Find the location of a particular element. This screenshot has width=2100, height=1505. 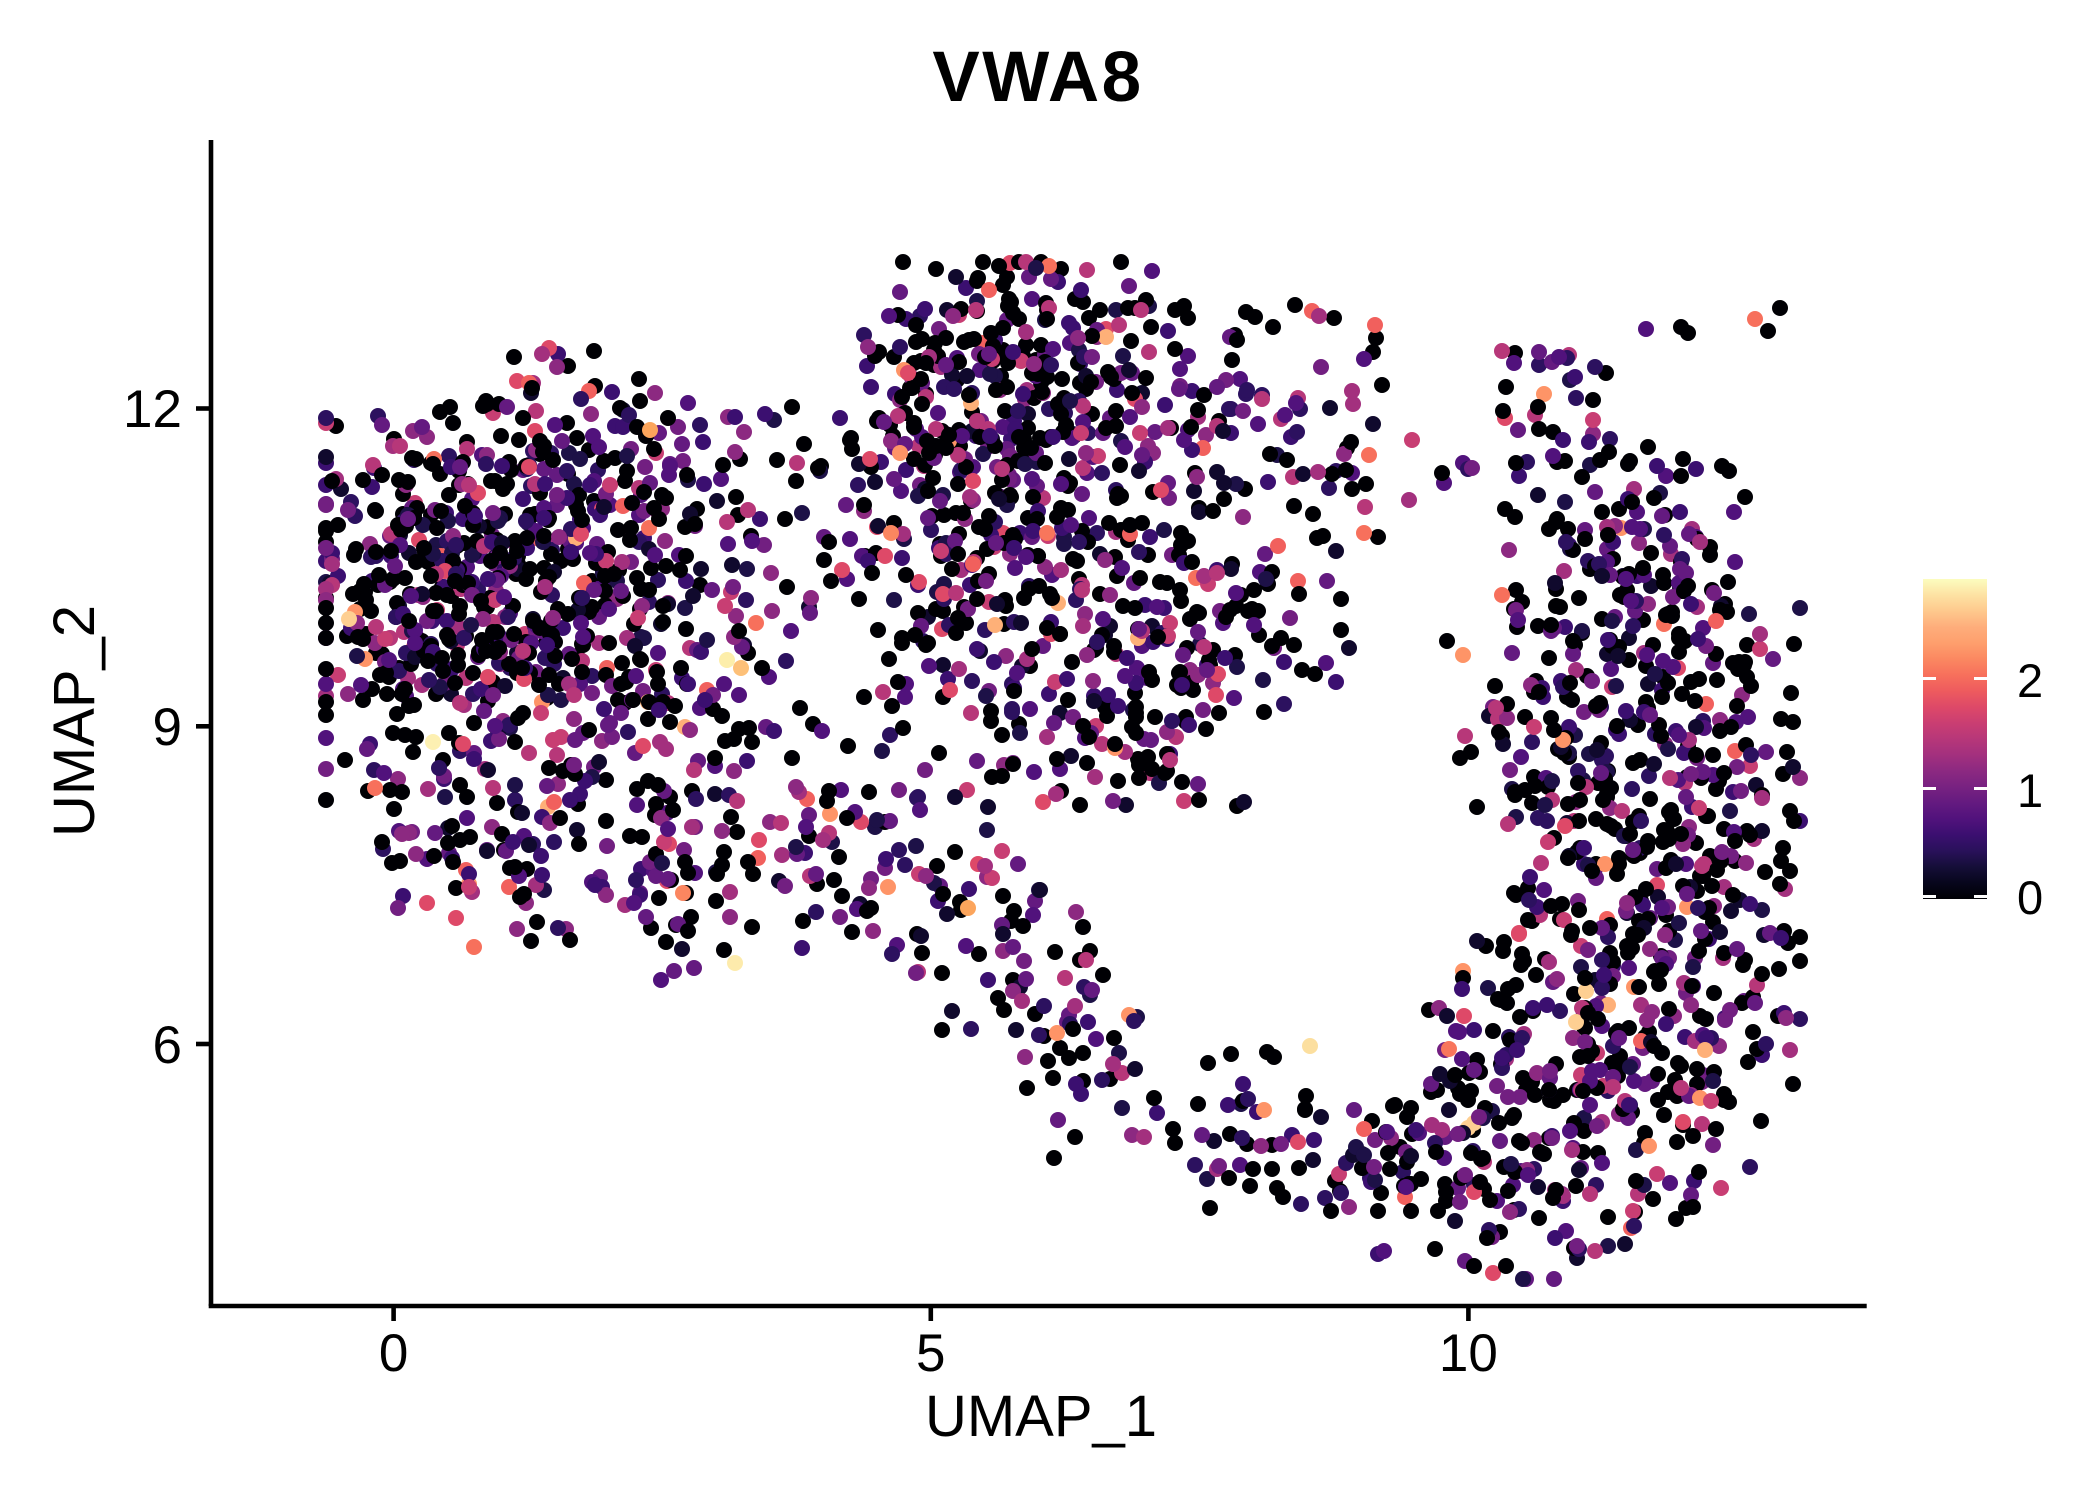

svg-text: UMAP_1 is located at coordinates (1041, 1416).